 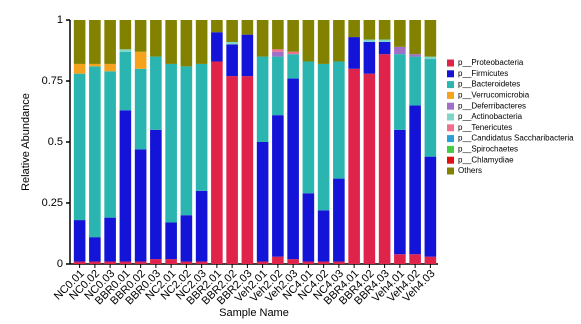 I want to click on x-axis-title: Sample Name, so click(x=254, y=313).